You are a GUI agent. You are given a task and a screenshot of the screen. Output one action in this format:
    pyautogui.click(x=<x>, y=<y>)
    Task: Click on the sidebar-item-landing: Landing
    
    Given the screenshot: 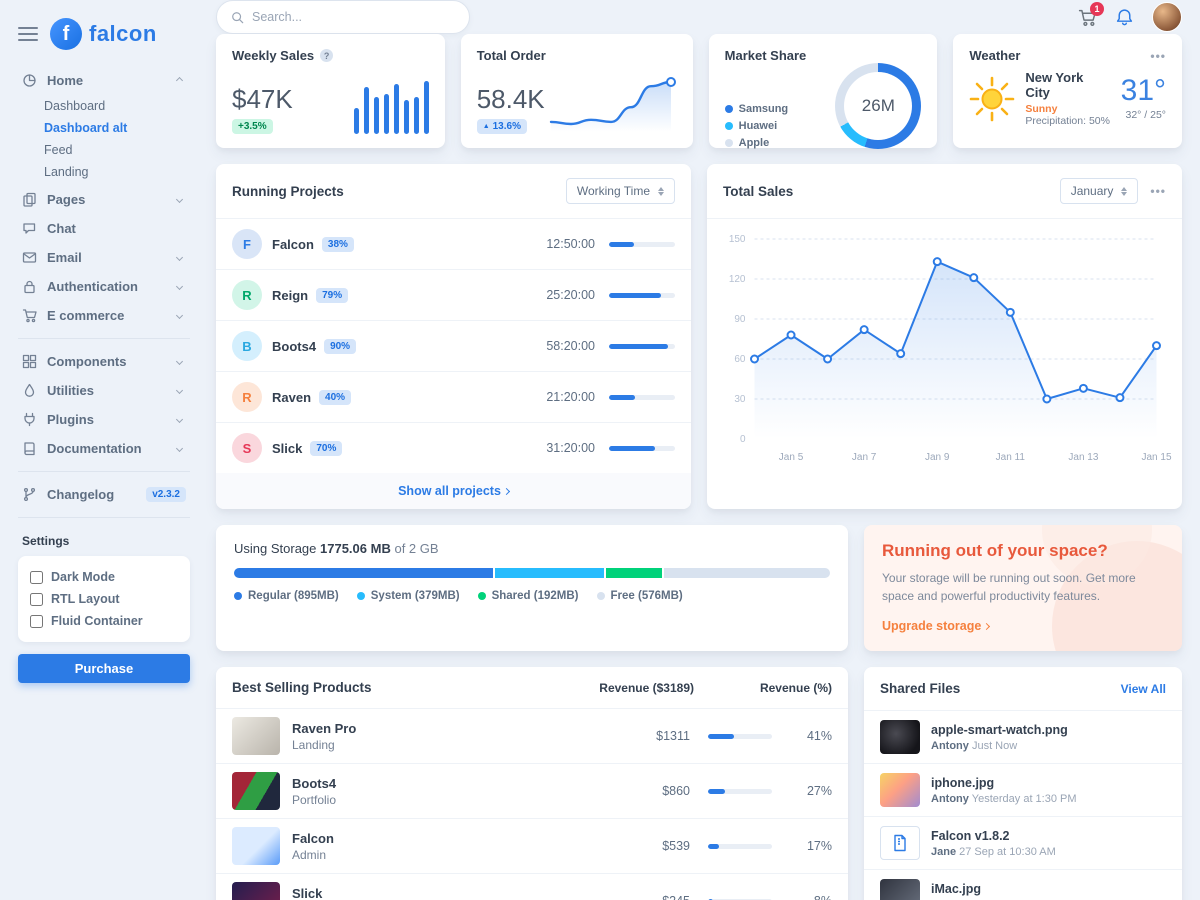 What is the action you would take?
    pyautogui.click(x=66, y=172)
    